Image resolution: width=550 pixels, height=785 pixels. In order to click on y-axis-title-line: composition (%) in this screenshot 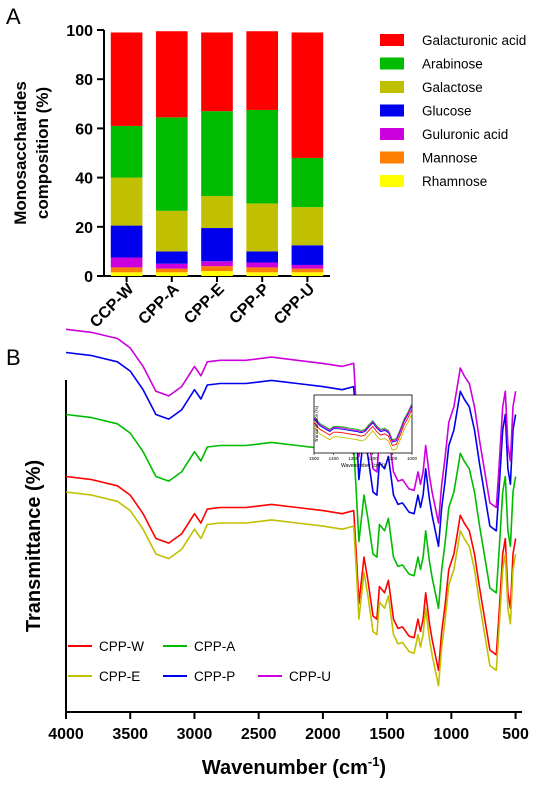, I will do `click(42, 153)`.